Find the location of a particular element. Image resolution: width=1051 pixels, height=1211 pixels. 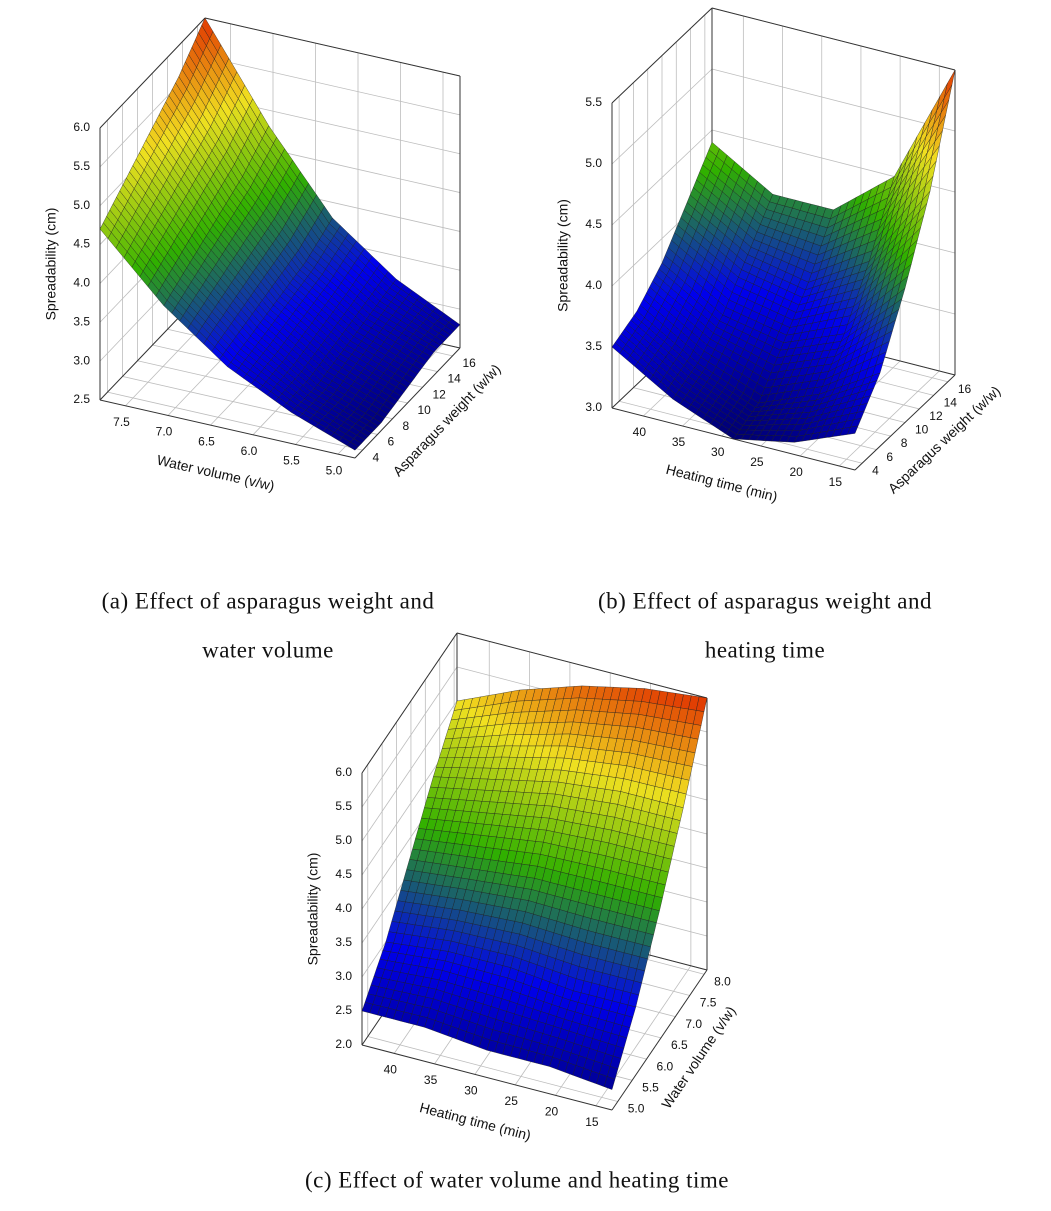

y-tick-label: 7.0 is located at coordinates (693, 1024).